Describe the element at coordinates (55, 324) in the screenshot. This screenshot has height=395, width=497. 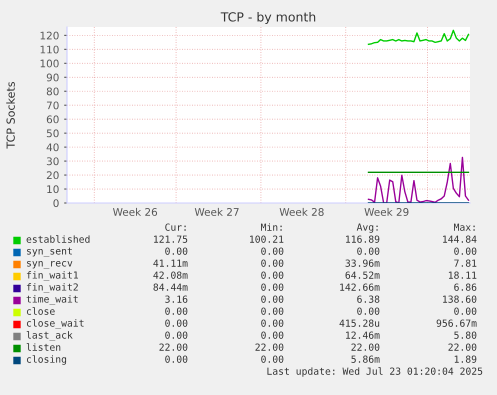
I see `legend-label: close_wait` at that location.